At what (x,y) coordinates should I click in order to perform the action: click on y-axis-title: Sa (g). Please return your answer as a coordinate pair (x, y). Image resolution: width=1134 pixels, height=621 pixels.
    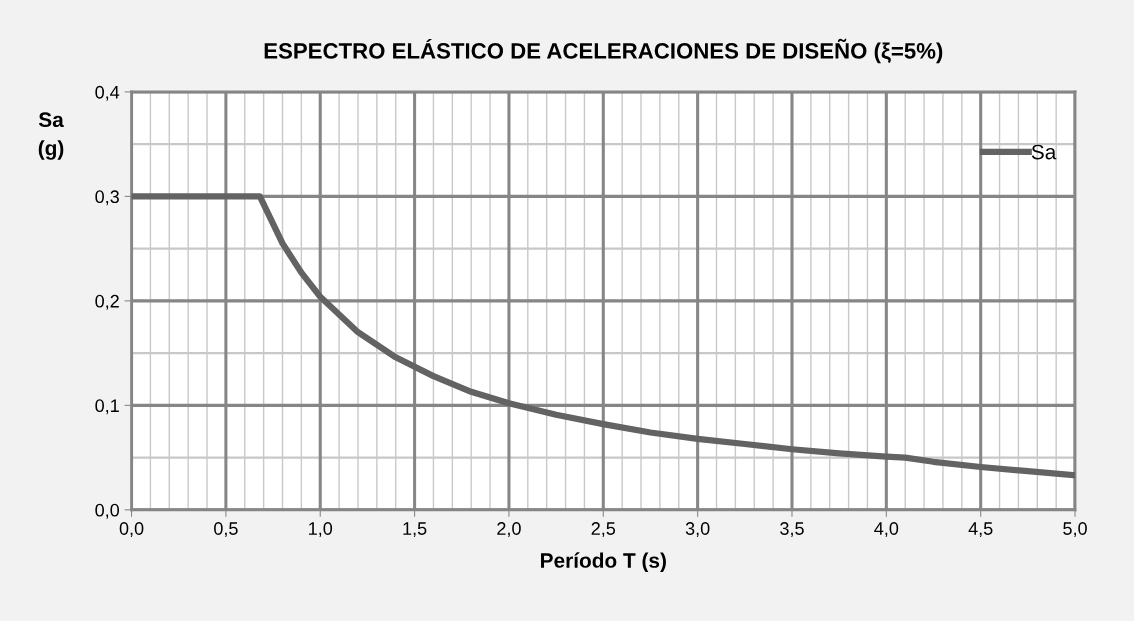
    Looking at the image, I should click on (51, 136).